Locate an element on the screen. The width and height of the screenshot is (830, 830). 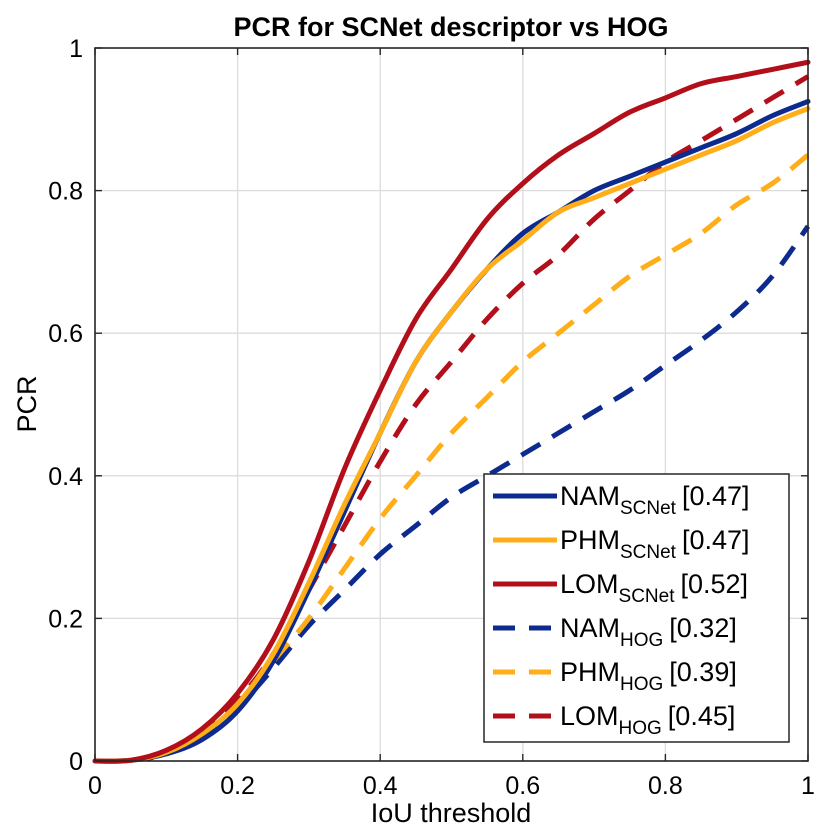
y-axis-label: PCR is located at coordinates (27, 403).